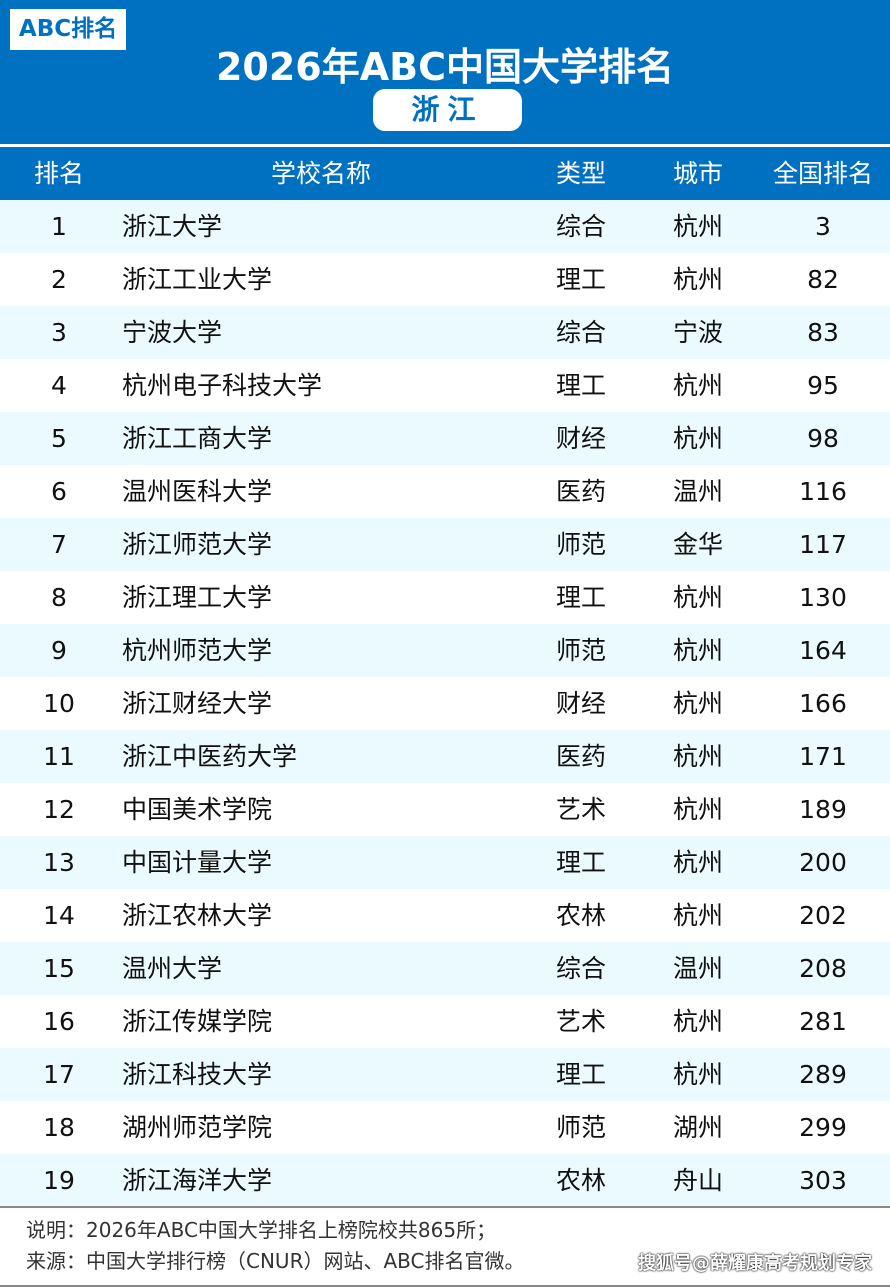  Describe the element at coordinates (210, 756) in the screenshot. I see `cell-school: 浙江中医药大学` at that location.